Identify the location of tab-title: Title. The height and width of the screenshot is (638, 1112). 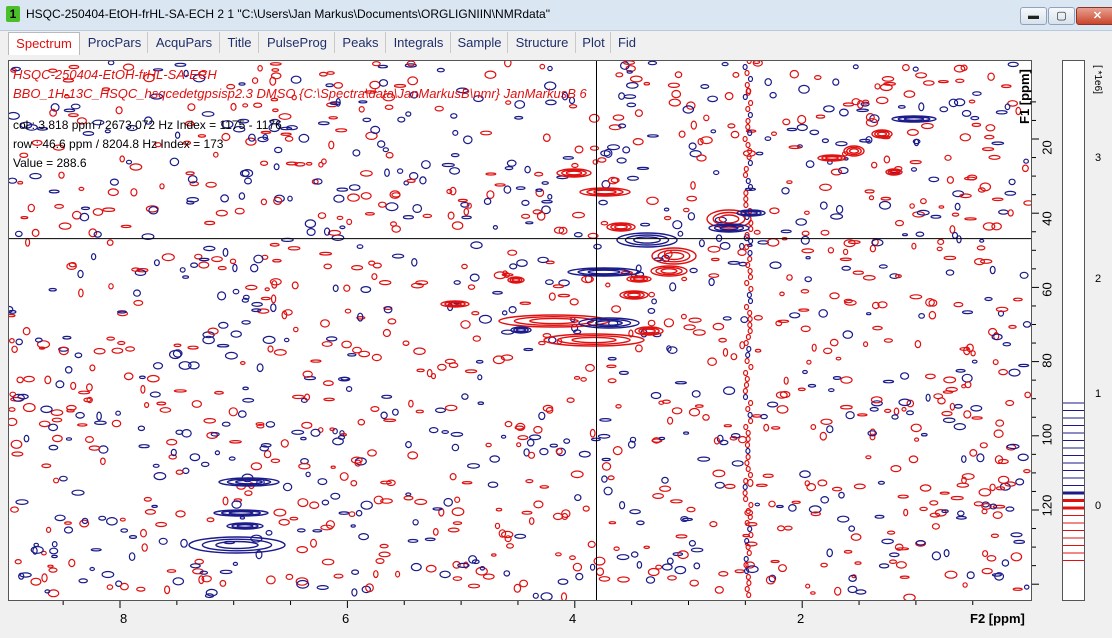
(240, 42).